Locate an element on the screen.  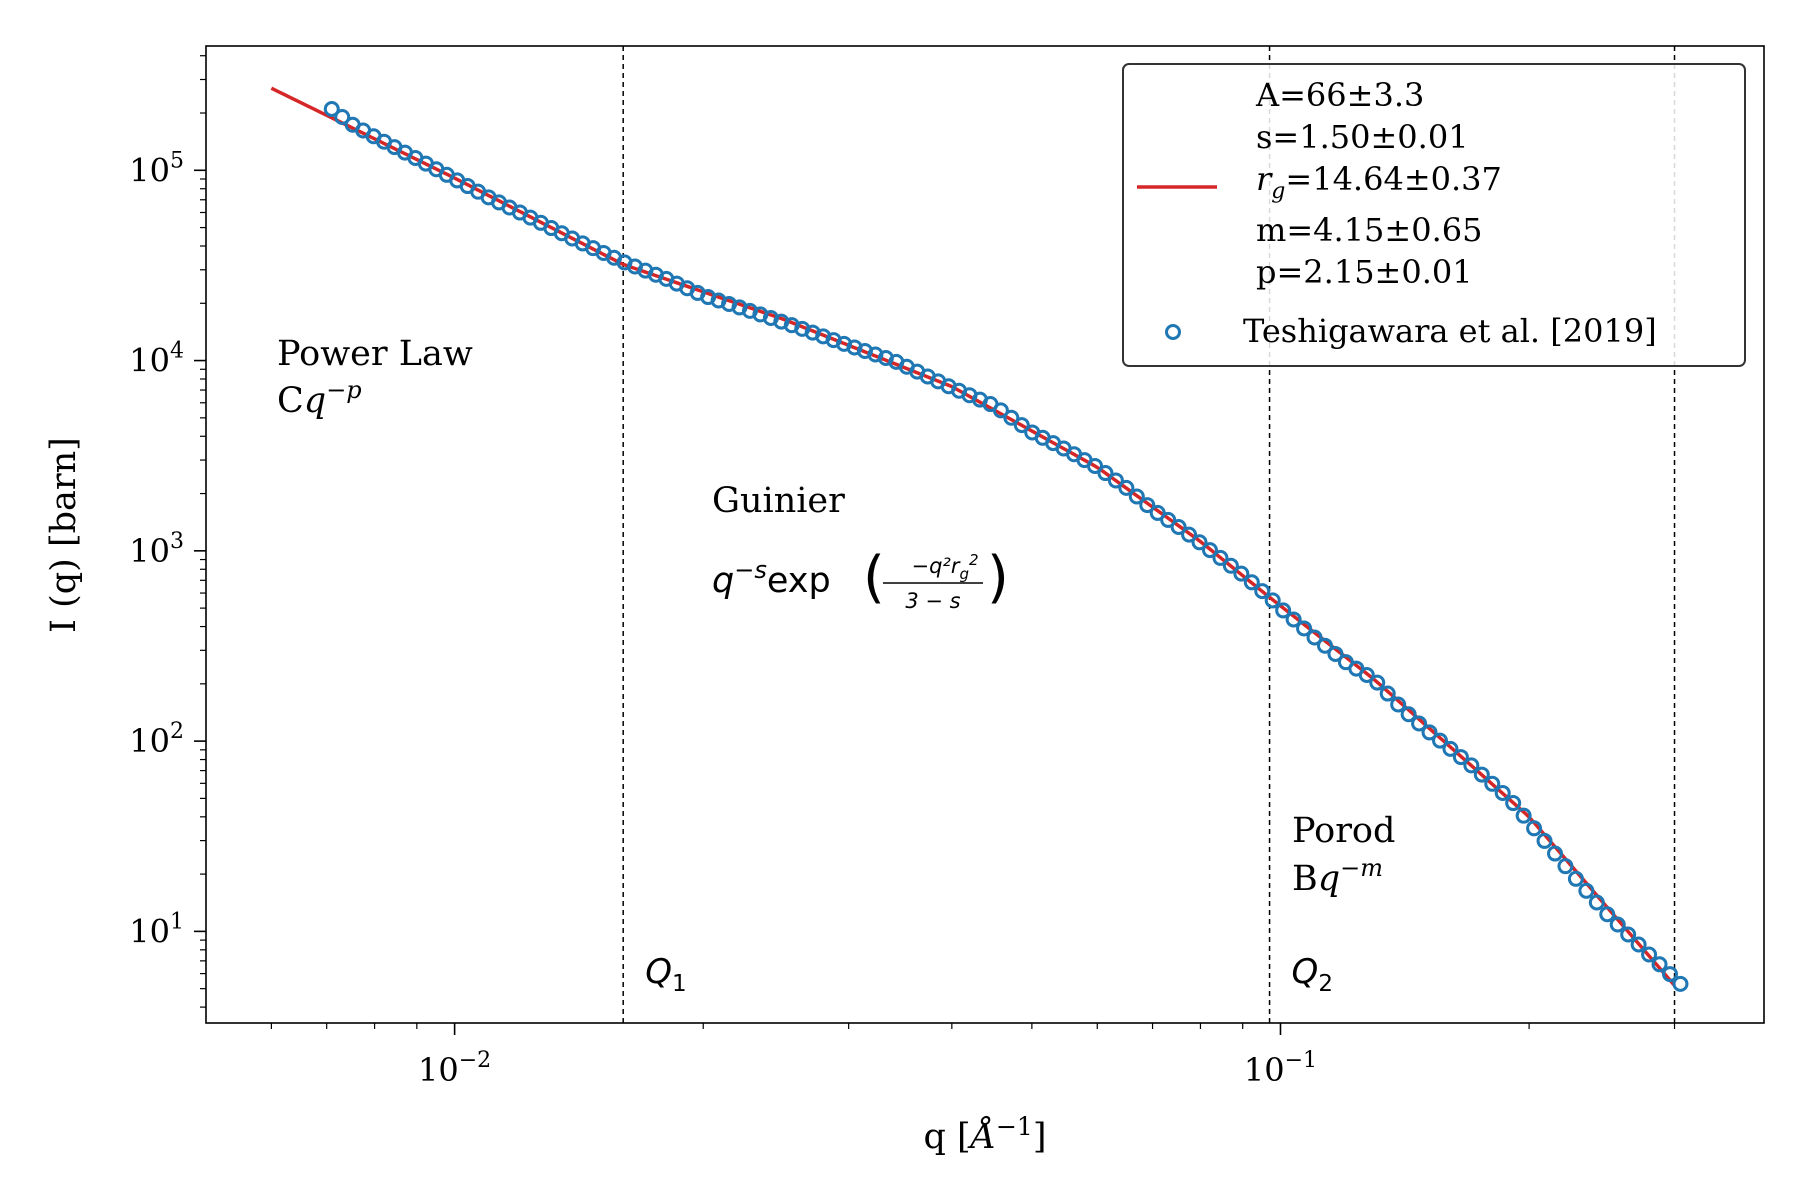
legend-param-p: p=2.15±0.01 is located at coordinates (1364, 272).